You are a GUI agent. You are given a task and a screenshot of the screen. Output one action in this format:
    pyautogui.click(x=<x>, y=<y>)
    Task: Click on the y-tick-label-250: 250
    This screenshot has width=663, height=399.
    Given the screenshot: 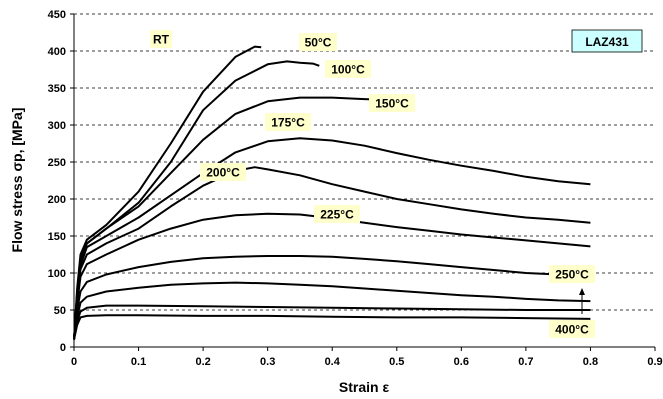 What is the action you would take?
    pyautogui.click(x=57, y=163)
    